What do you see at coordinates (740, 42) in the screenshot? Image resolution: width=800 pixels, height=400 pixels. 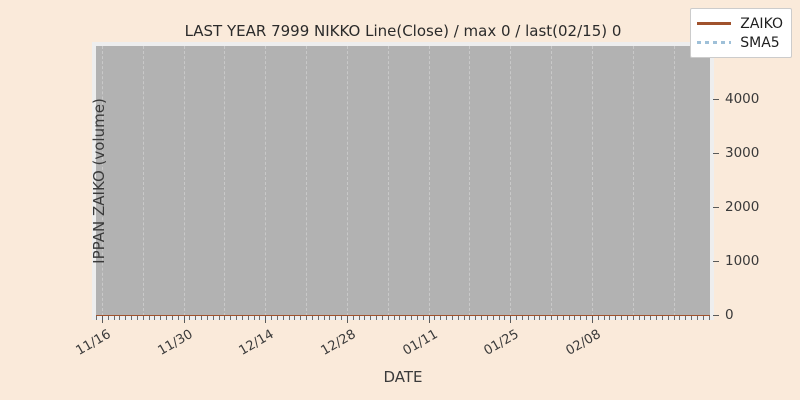 I see `legend-entry-sma5: SMA5` at bounding box center [740, 42].